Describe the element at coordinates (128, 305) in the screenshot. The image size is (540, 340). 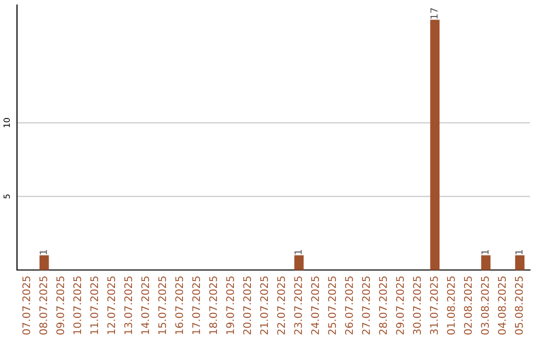
I see `x-tick-label: 13.07.2025` at that location.